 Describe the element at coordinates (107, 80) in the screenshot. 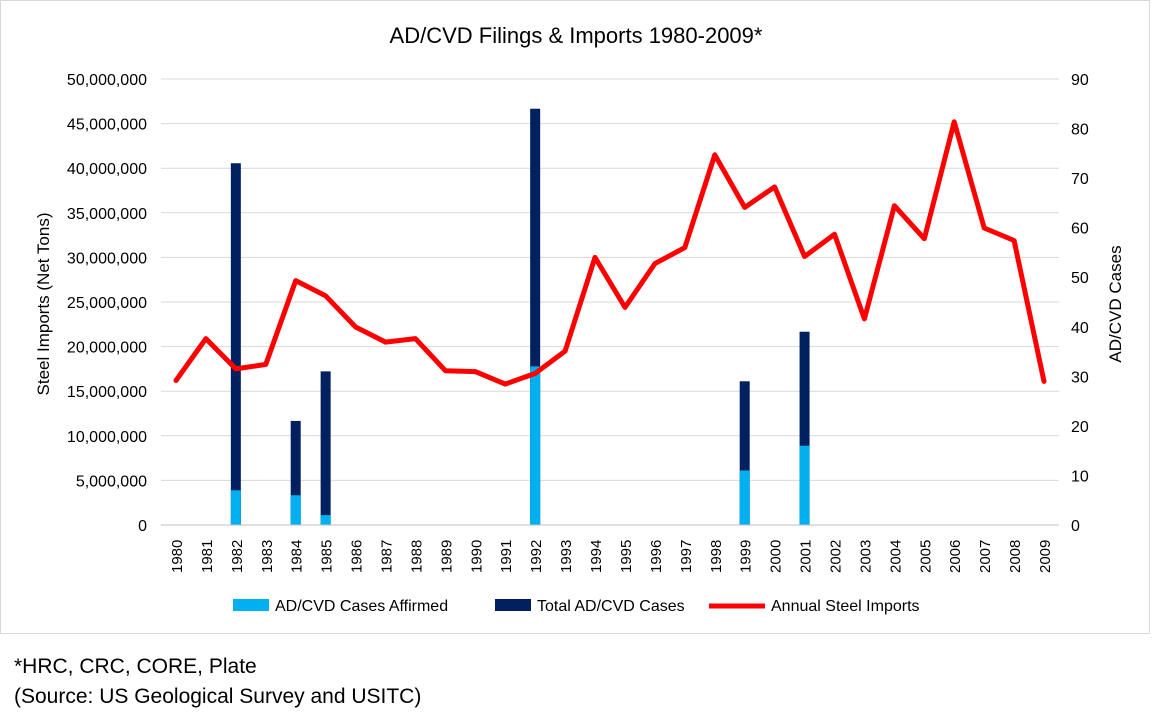

I see `y-tick-label: 50,000,000` at that location.